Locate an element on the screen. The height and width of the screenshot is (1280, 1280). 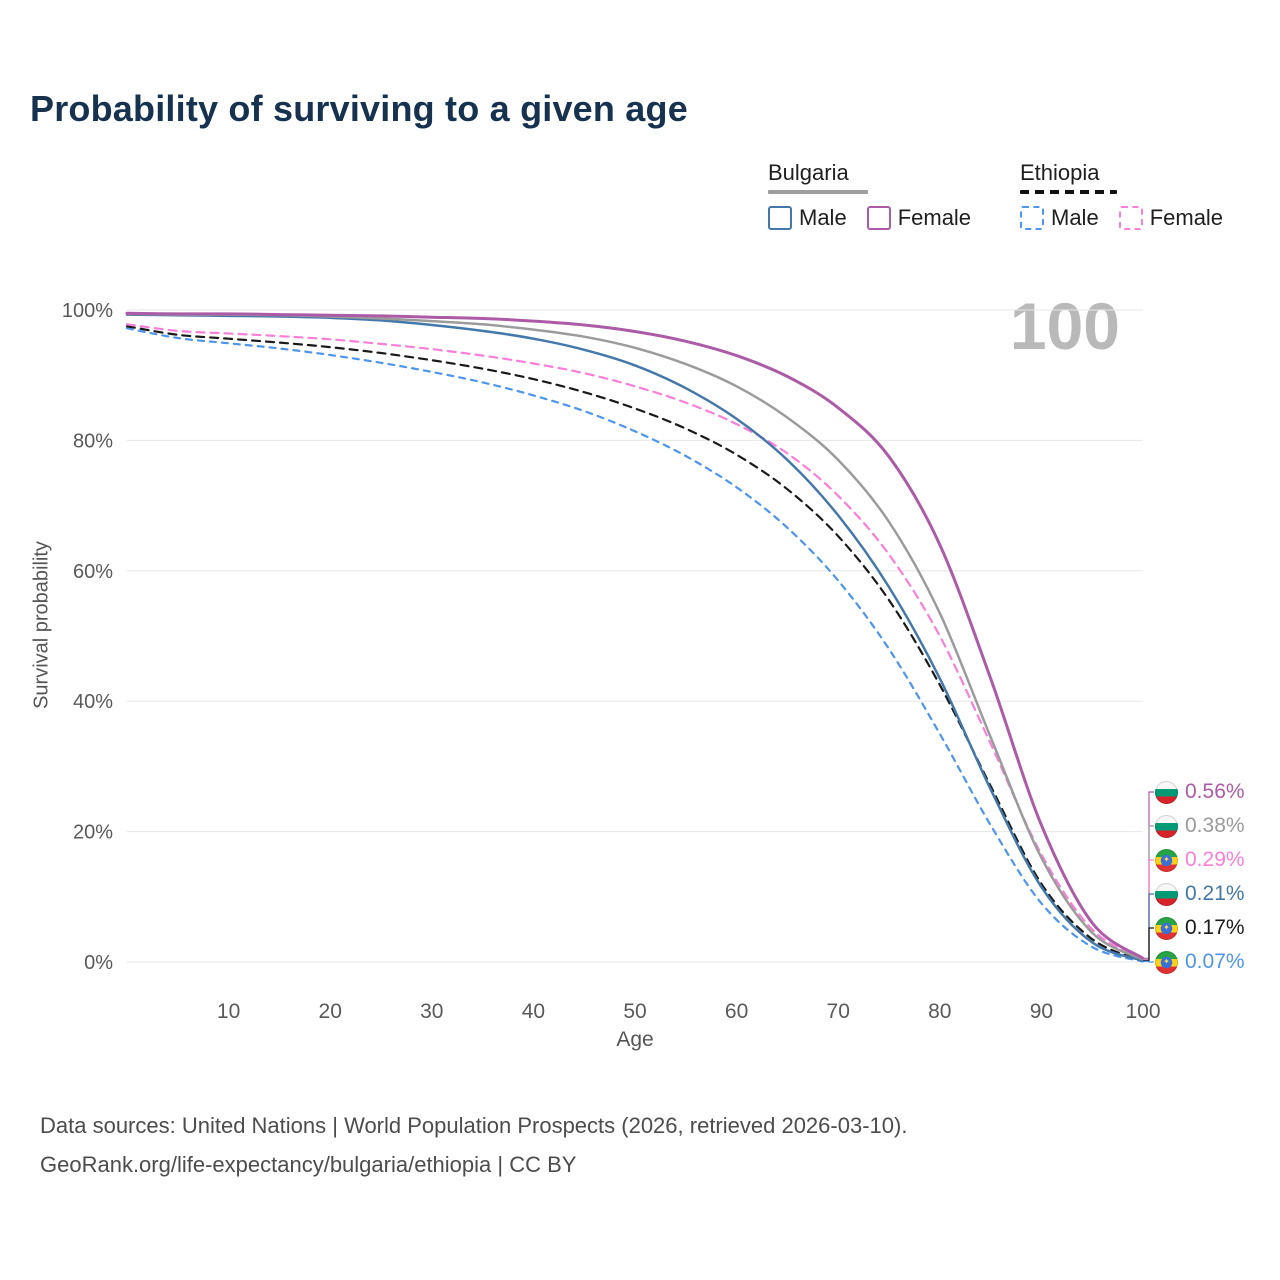
legend-bulgaria-male-swatch is located at coordinates (780, 218).